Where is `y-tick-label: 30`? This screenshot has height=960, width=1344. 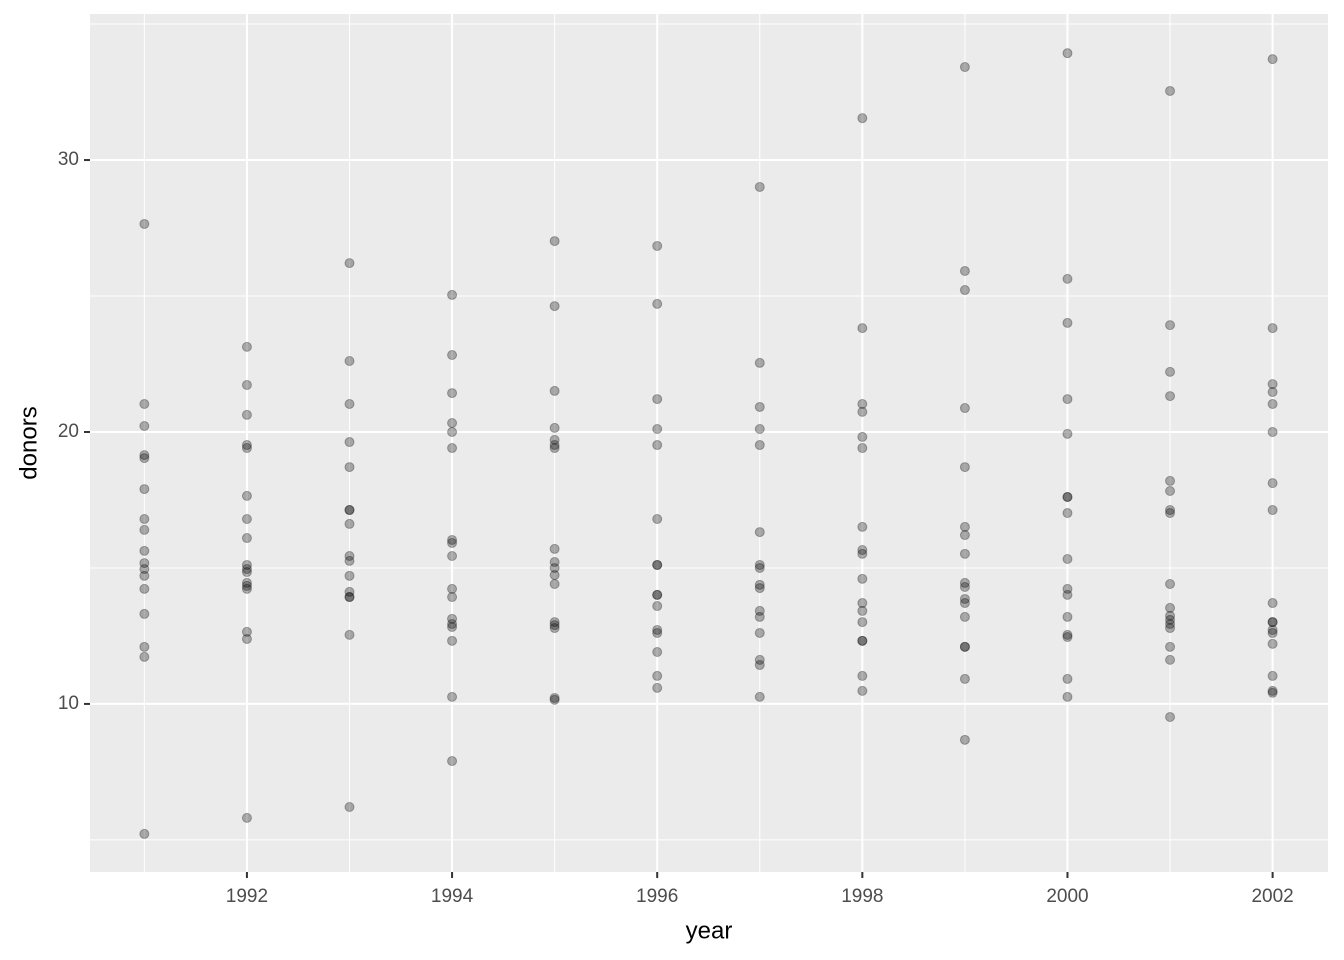 y-tick-label: 30 is located at coordinates (68, 159).